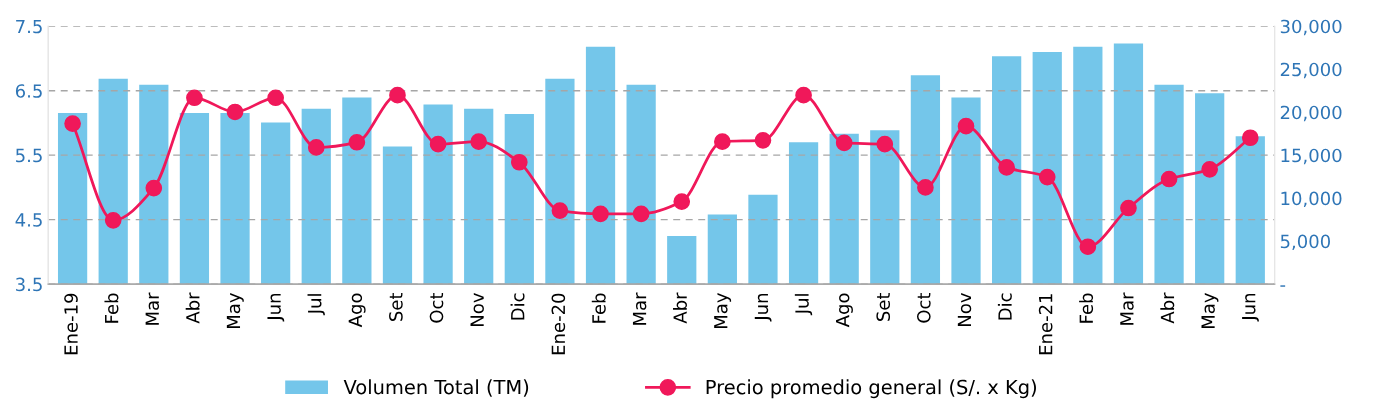 The image size is (1378, 416). Describe the element at coordinates (1311, 156) in the screenshot. I see `y2-tick-label: 15,000` at that location.